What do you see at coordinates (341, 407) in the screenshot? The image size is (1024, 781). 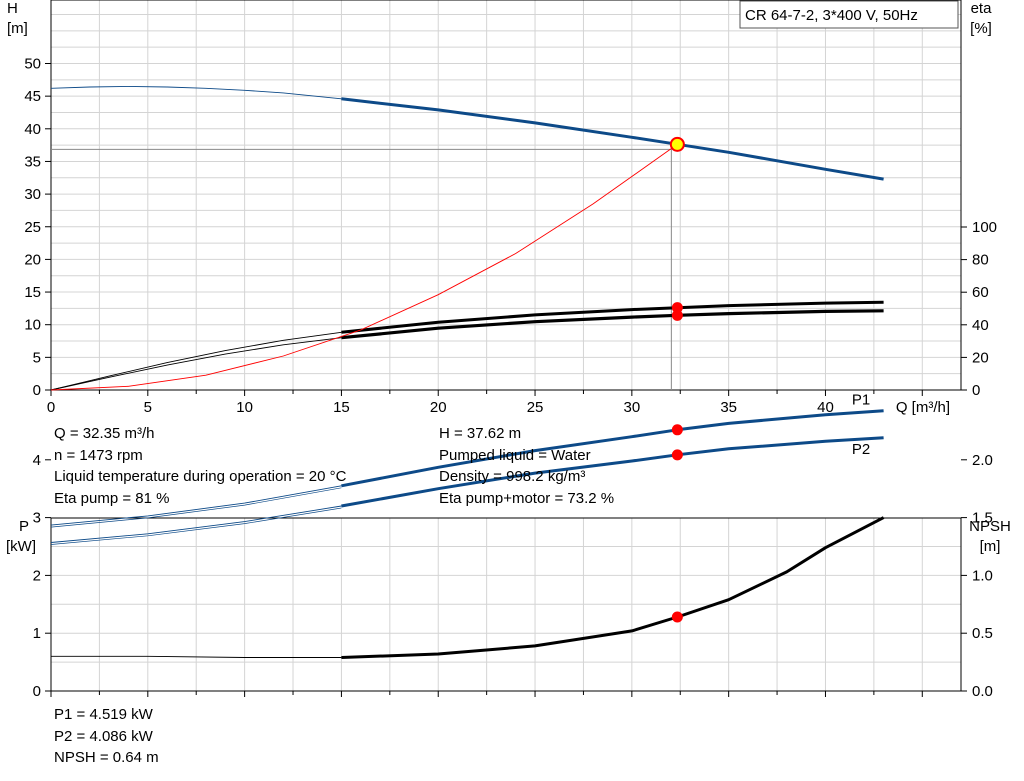 I see `x-tick-label: 15` at bounding box center [341, 407].